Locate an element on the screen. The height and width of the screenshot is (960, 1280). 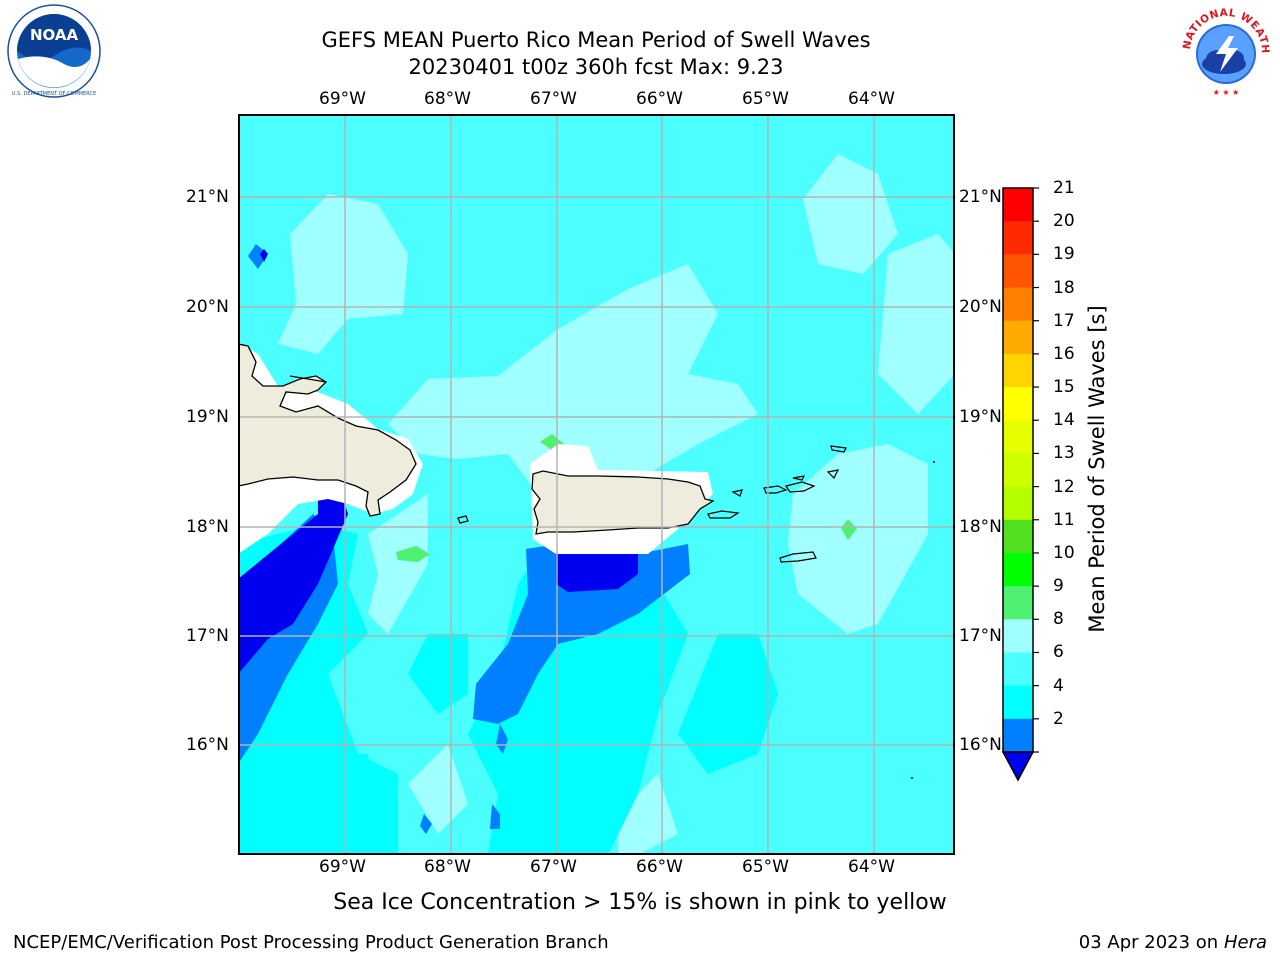
colorbar-tick-label: 2 is located at coordinates (1058, 718).